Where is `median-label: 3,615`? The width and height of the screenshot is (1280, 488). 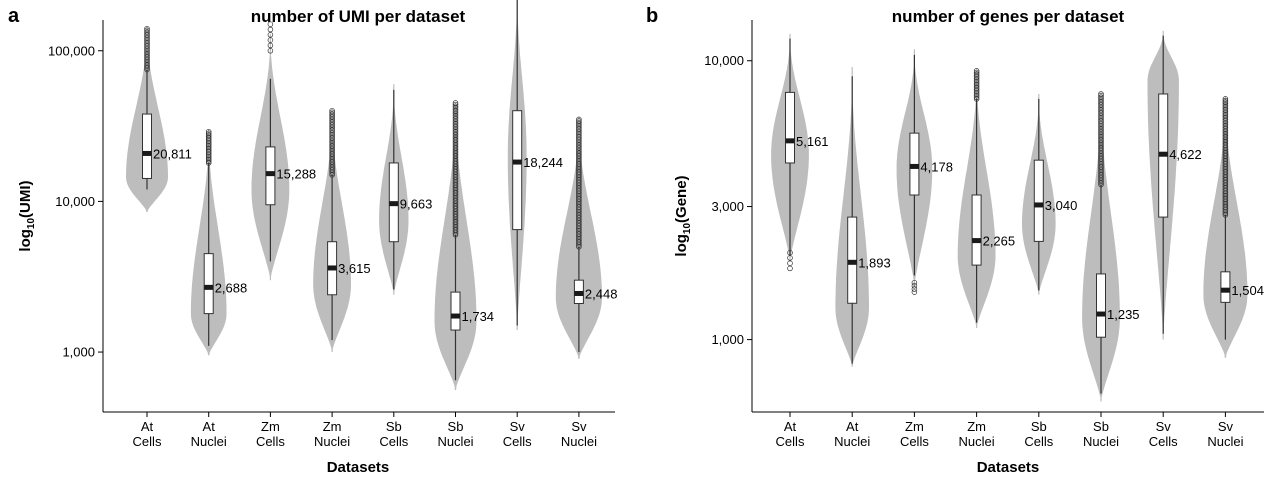
median-label: 3,615 is located at coordinates (354, 268).